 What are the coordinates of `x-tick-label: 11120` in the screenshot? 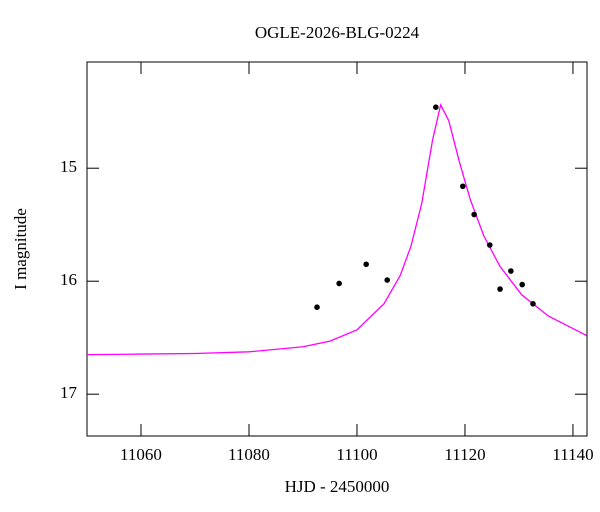 It's located at (464, 454).